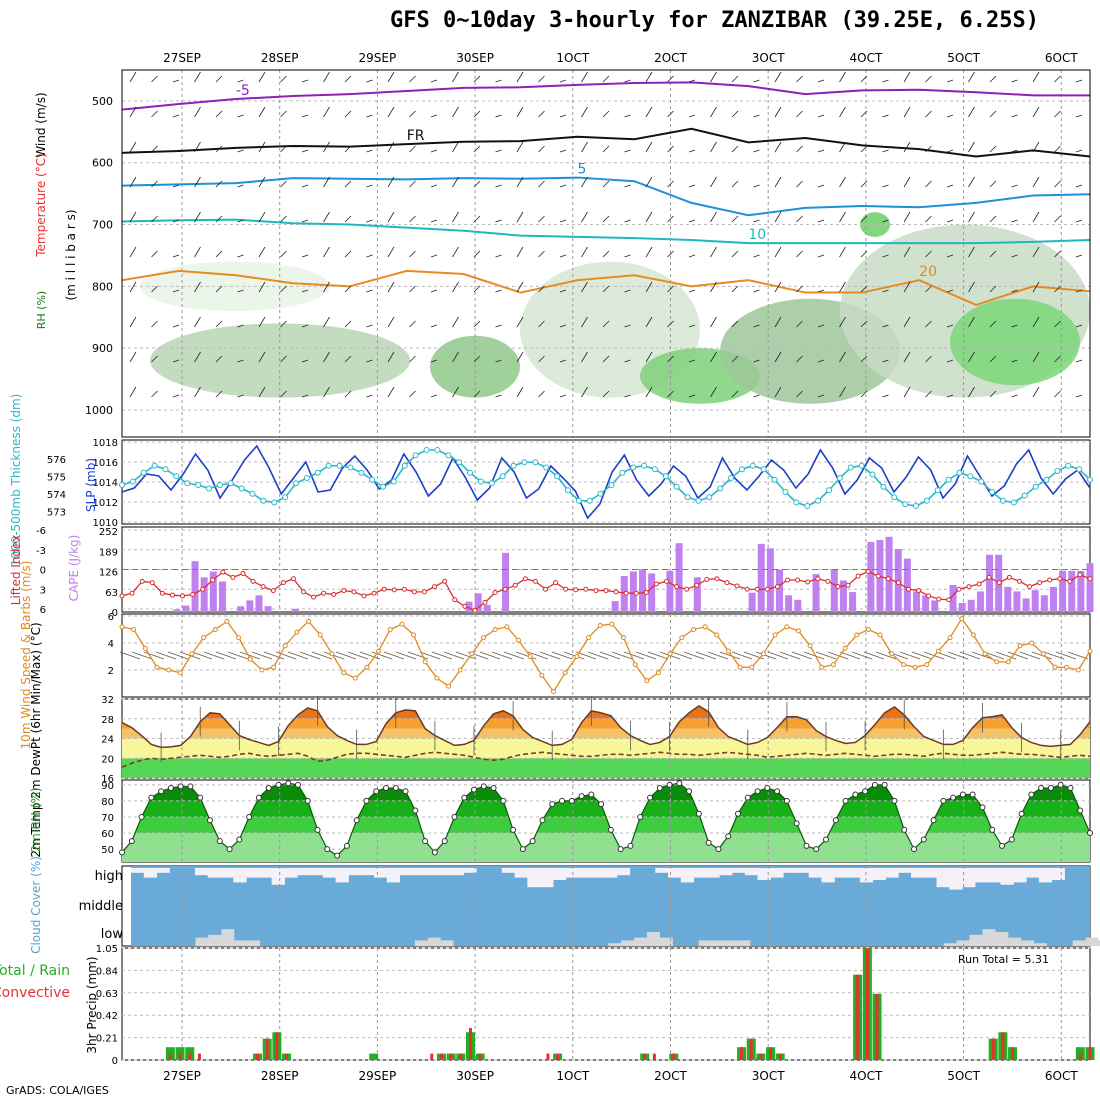 This screenshot has height=1100, width=1100. What do you see at coordinates (963, 1076) in the screenshot?
I see `date-label-bottom: 5OCT` at bounding box center [963, 1076].